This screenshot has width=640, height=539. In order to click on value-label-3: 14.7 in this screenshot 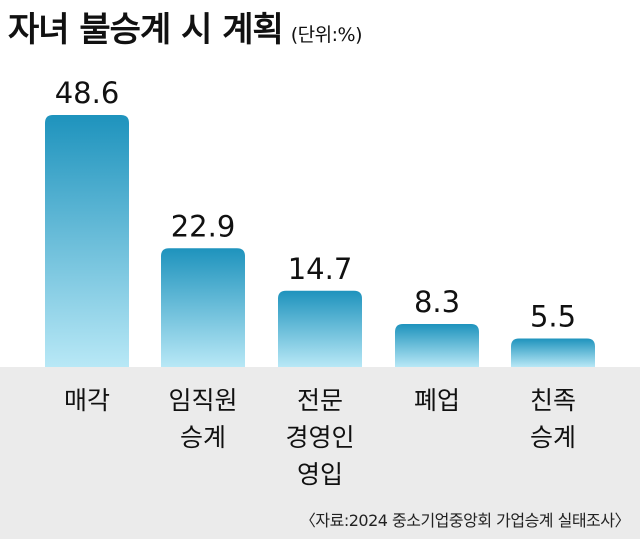, I will do `click(320, 269)`.